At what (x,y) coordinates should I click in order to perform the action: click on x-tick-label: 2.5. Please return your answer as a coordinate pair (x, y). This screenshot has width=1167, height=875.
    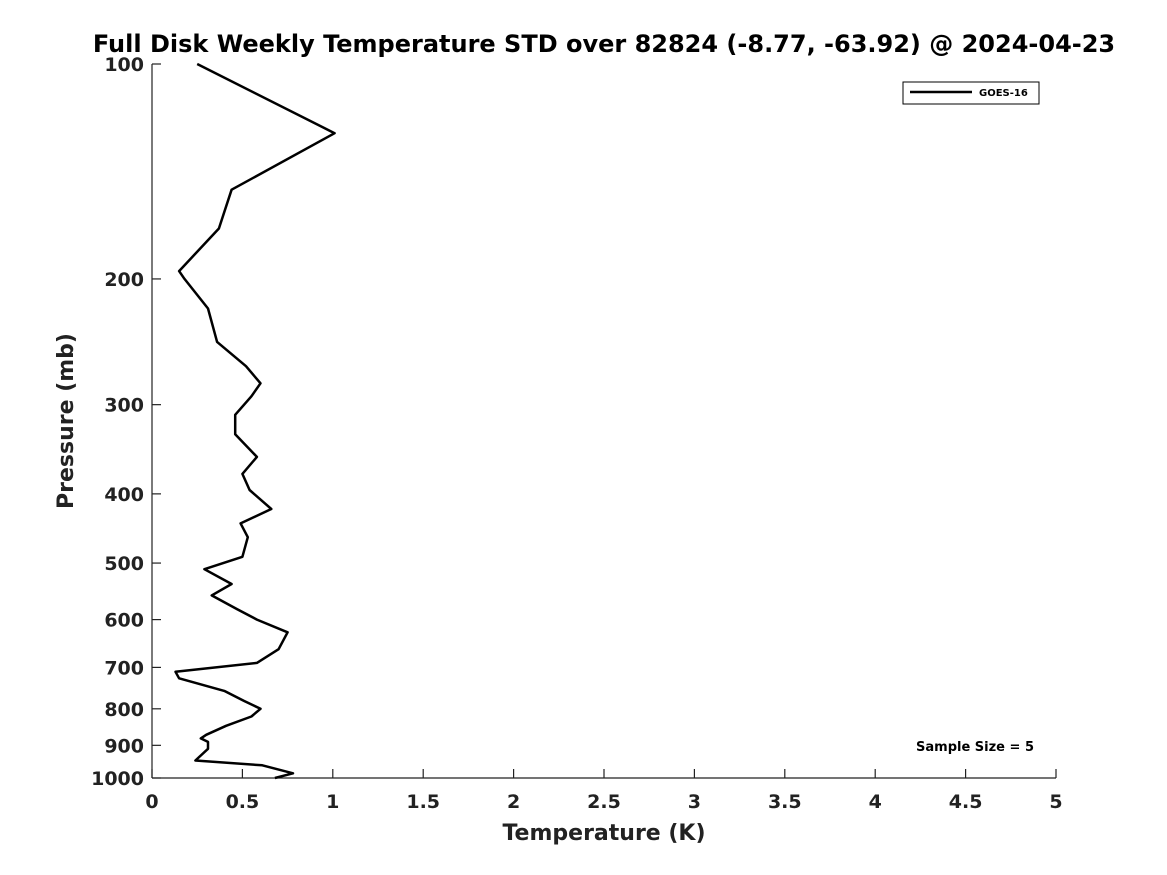
    Looking at the image, I should click on (604, 802).